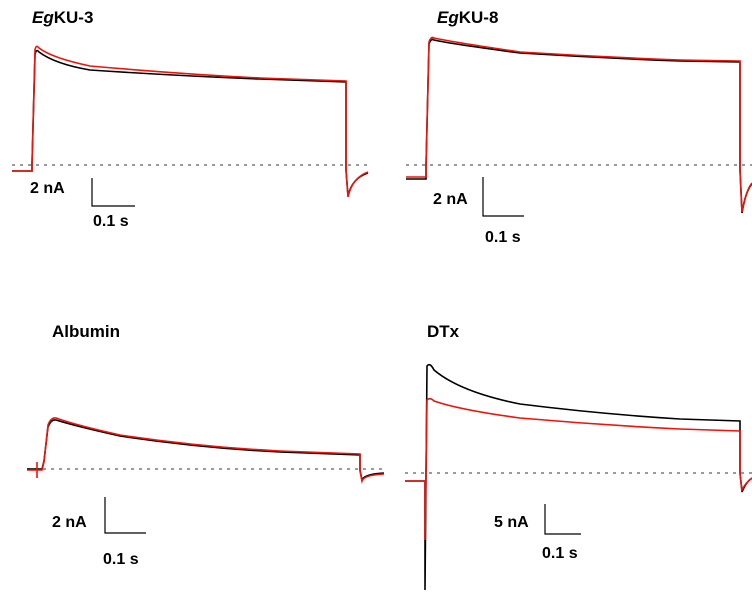  Describe the element at coordinates (69, 522) in the screenshot. I see `scale-current-label-albumin: 2 nA` at that location.